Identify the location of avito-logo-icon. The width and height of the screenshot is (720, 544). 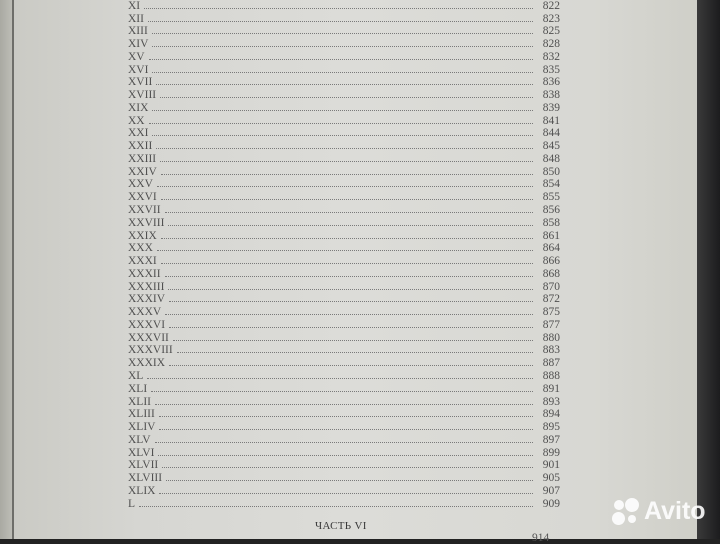
(626, 511).